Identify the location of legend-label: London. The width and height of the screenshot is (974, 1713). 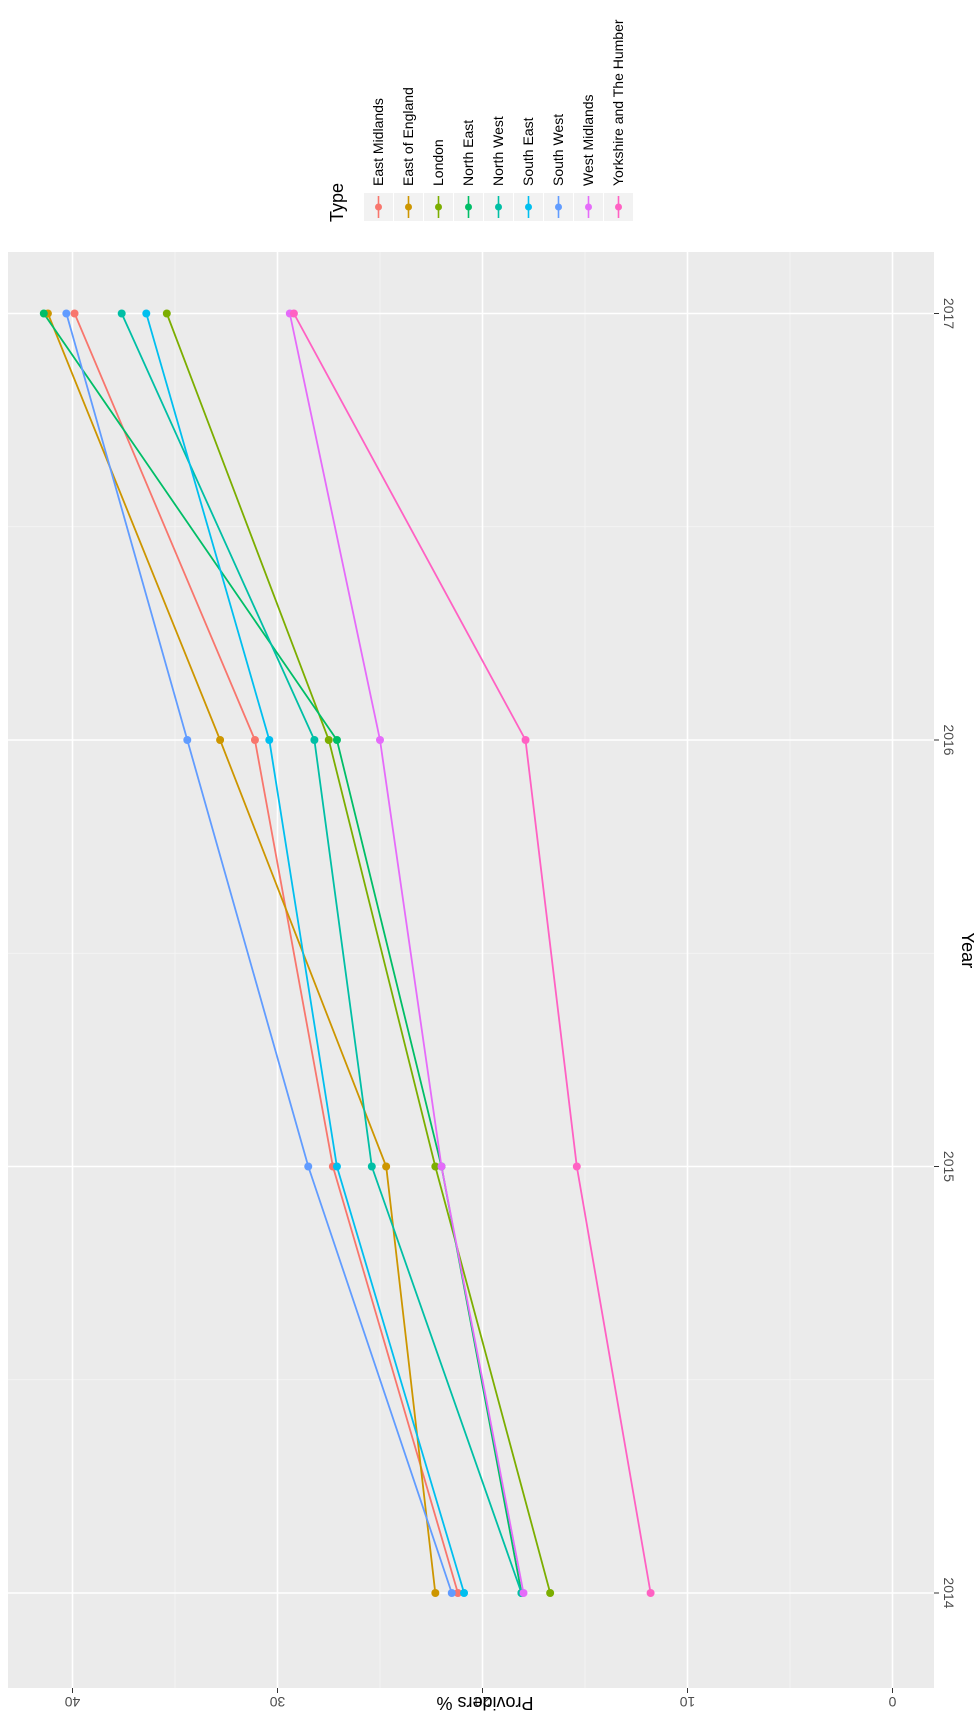
(438, 162).